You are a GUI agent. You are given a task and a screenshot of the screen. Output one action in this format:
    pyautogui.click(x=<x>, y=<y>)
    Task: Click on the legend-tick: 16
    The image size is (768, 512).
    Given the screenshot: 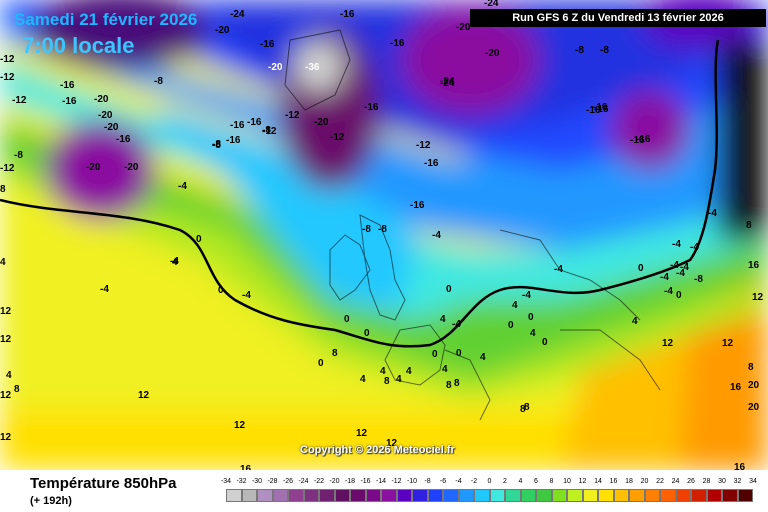 What is the action you would take?
    pyautogui.click(x=613, y=481)
    